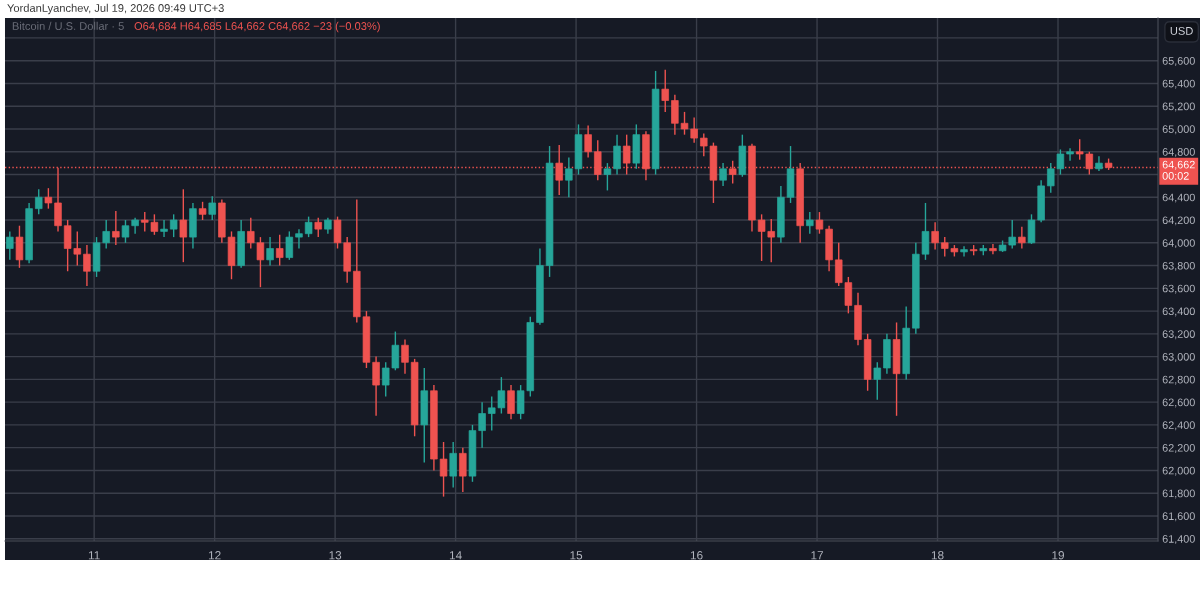  What do you see at coordinates (1178, 357) in the screenshot?
I see `y-tick-label: 63,000` at bounding box center [1178, 357].